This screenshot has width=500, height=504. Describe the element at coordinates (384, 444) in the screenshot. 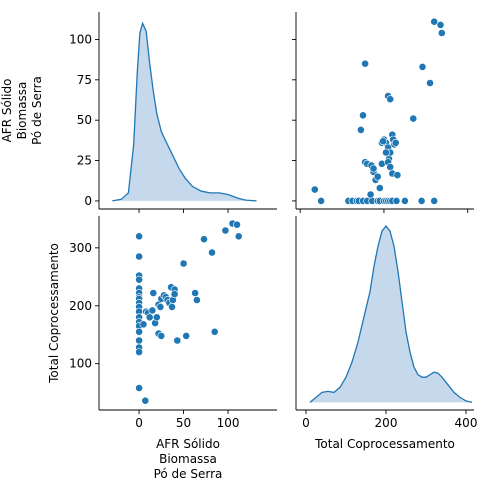

I see `x-axis-title: Total Coprocessamento` at that location.